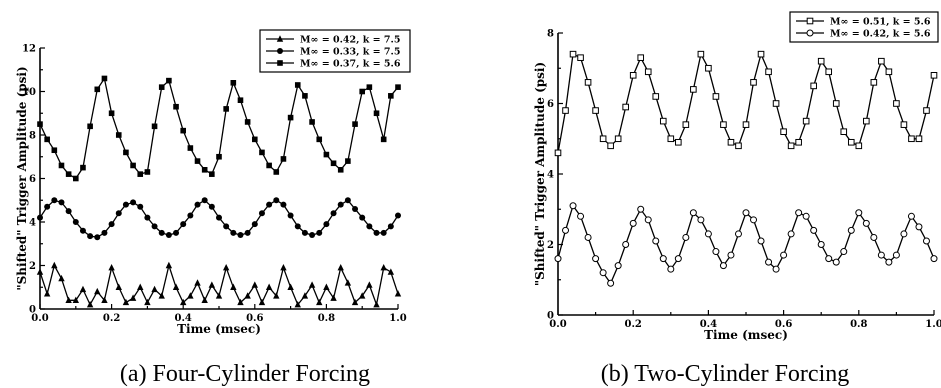  What do you see at coordinates (725, 374) in the screenshot?
I see `figure-caption: (b) Two-Cylinder Forcing` at bounding box center [725, 374].